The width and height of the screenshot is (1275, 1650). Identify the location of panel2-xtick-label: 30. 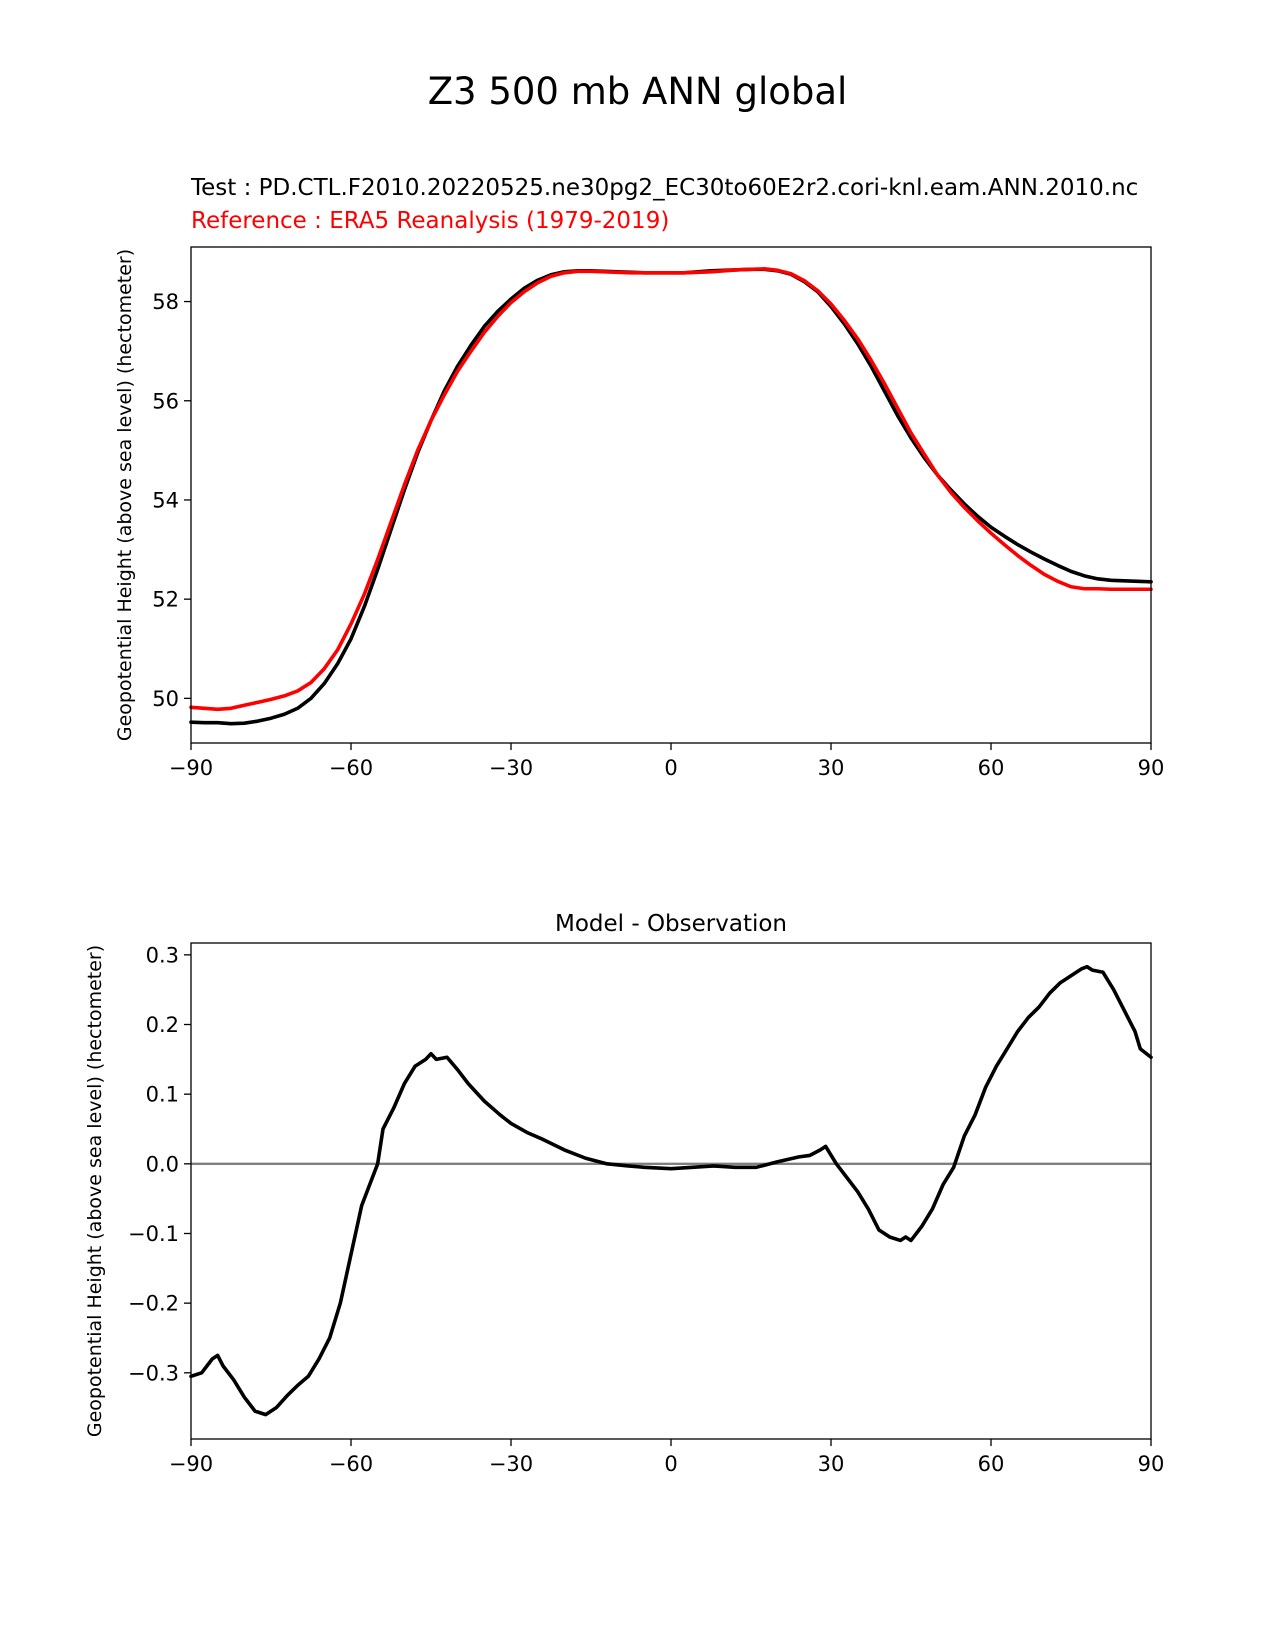
(831, 1464).